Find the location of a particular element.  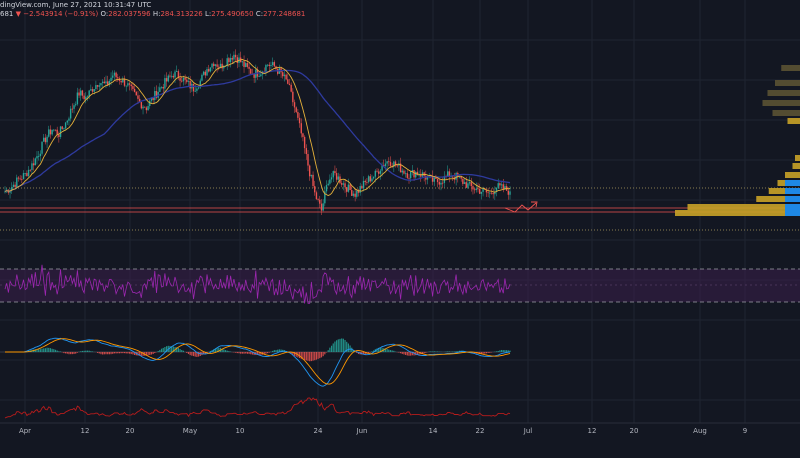

x-tick-label-11: 20 is located at coordinates (634, 431).